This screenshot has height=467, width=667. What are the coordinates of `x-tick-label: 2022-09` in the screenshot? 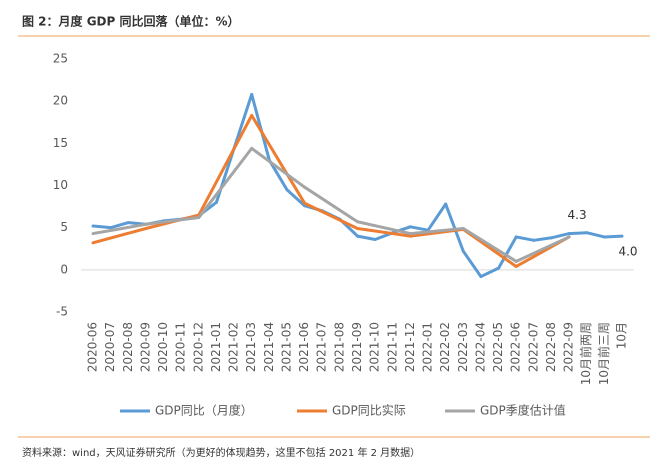 It's located at (569, 347).